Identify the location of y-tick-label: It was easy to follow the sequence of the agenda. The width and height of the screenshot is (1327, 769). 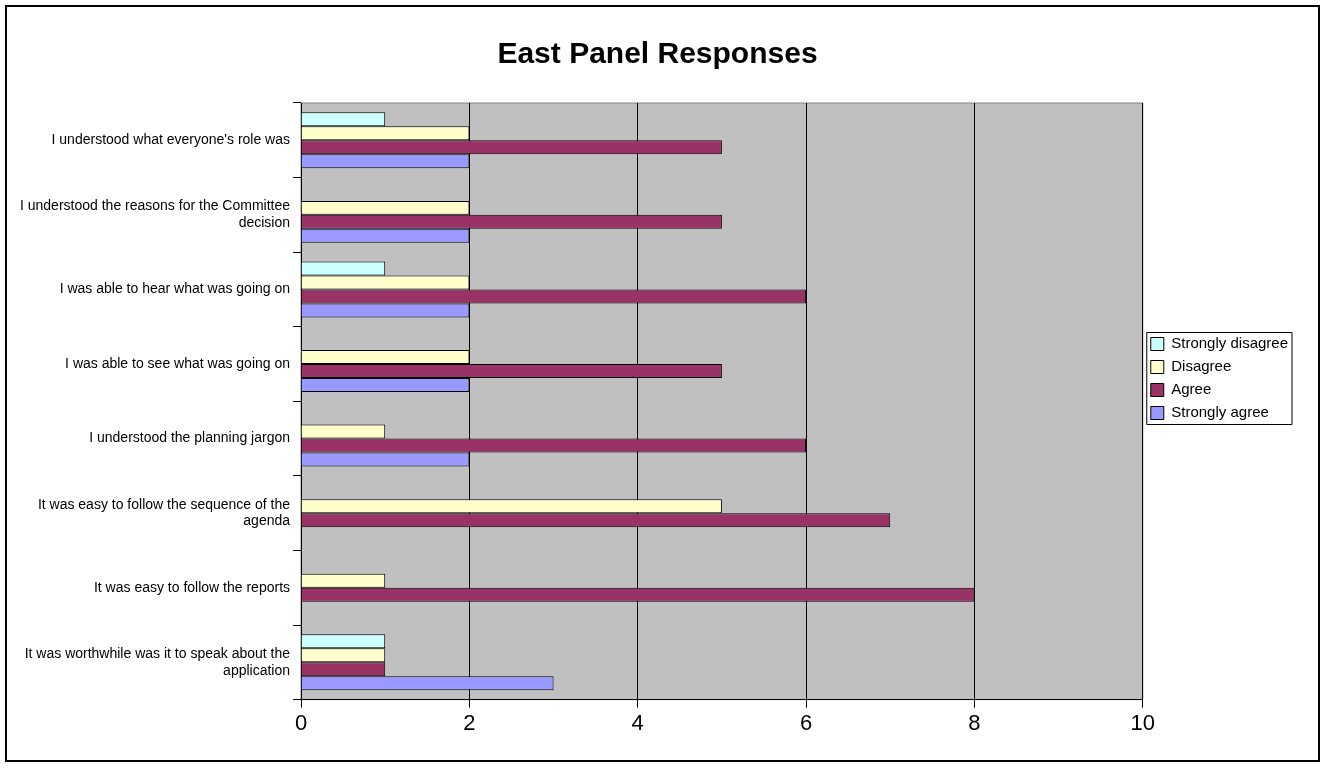
(164, 512).